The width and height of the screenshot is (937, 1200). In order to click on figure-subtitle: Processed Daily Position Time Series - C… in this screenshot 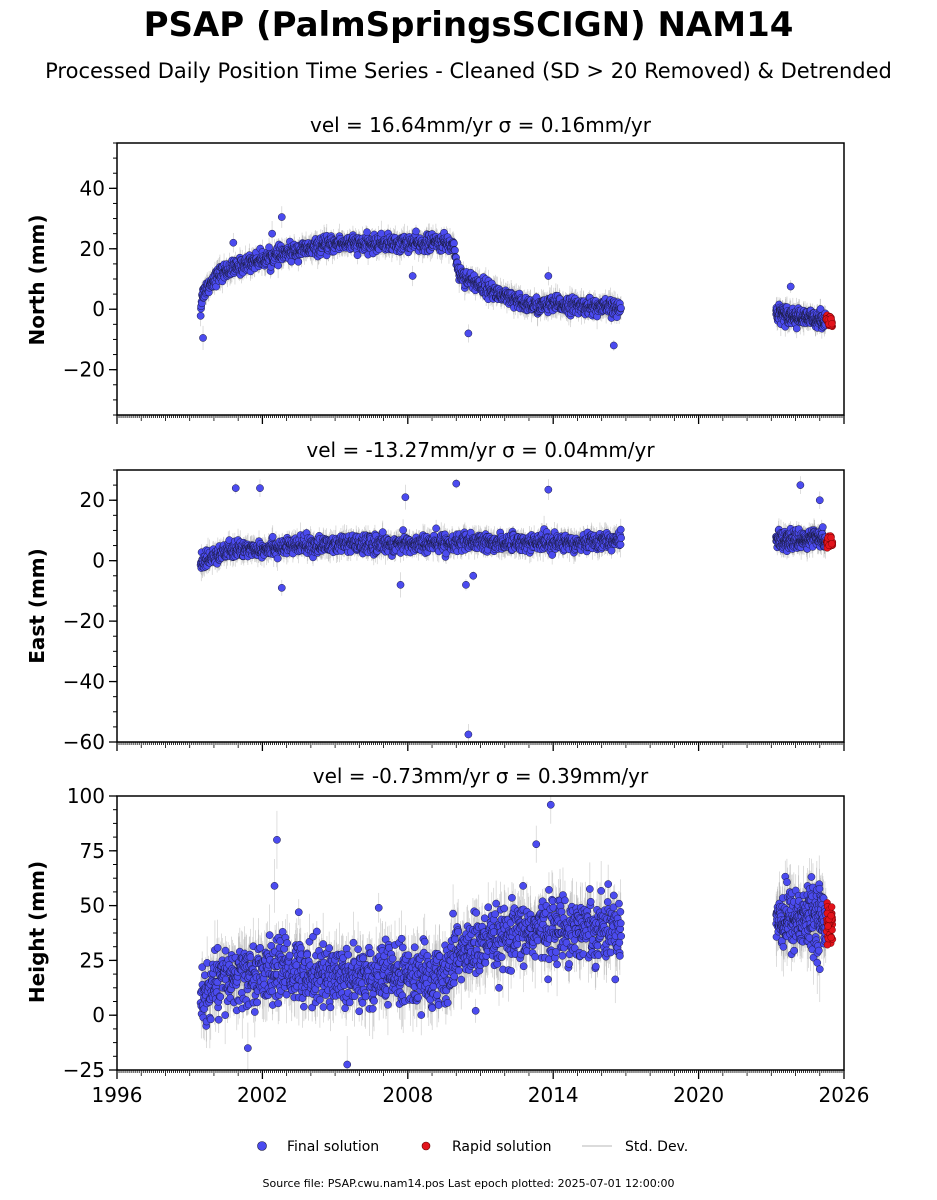, I will do `click(468, 71)`.